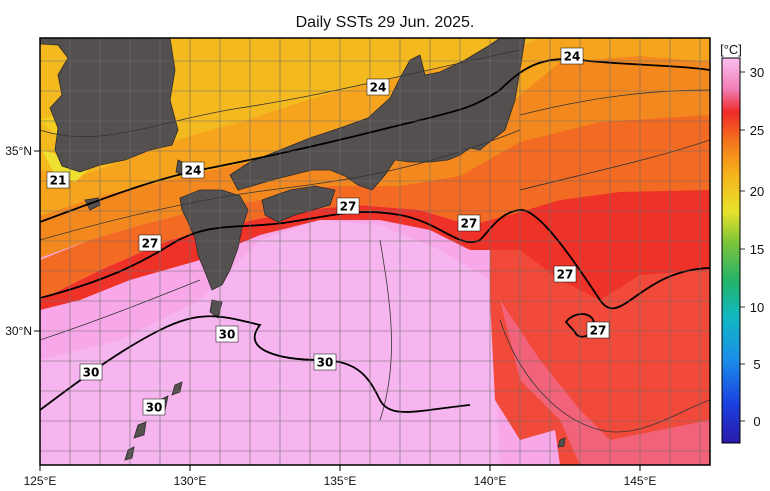 Image resolution: width=770 pixels, height=491 pixels. I want to click on isotherm-label: 21, so click(58, 181).